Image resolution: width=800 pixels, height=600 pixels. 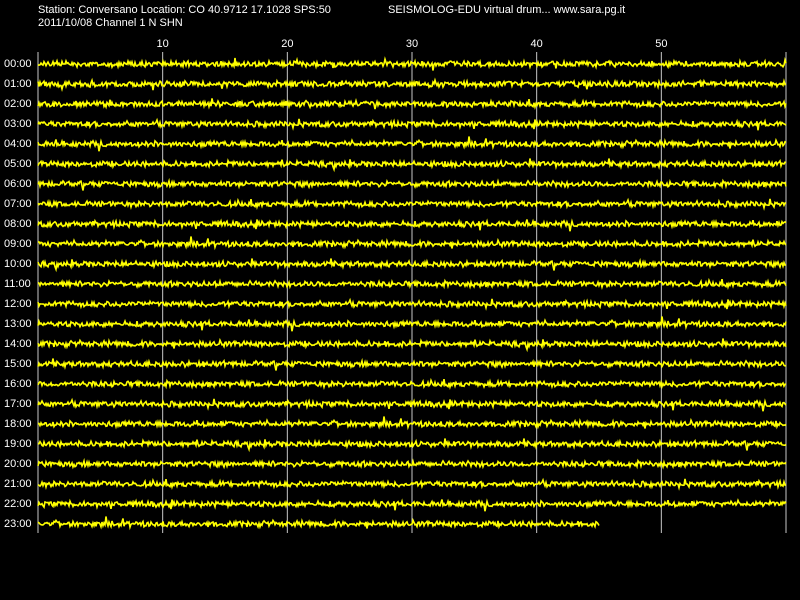 What do you see at coordinates (162, 44) in the screenshot?
I see `minute-tick-label: 10` at bounding box center [162, 44].